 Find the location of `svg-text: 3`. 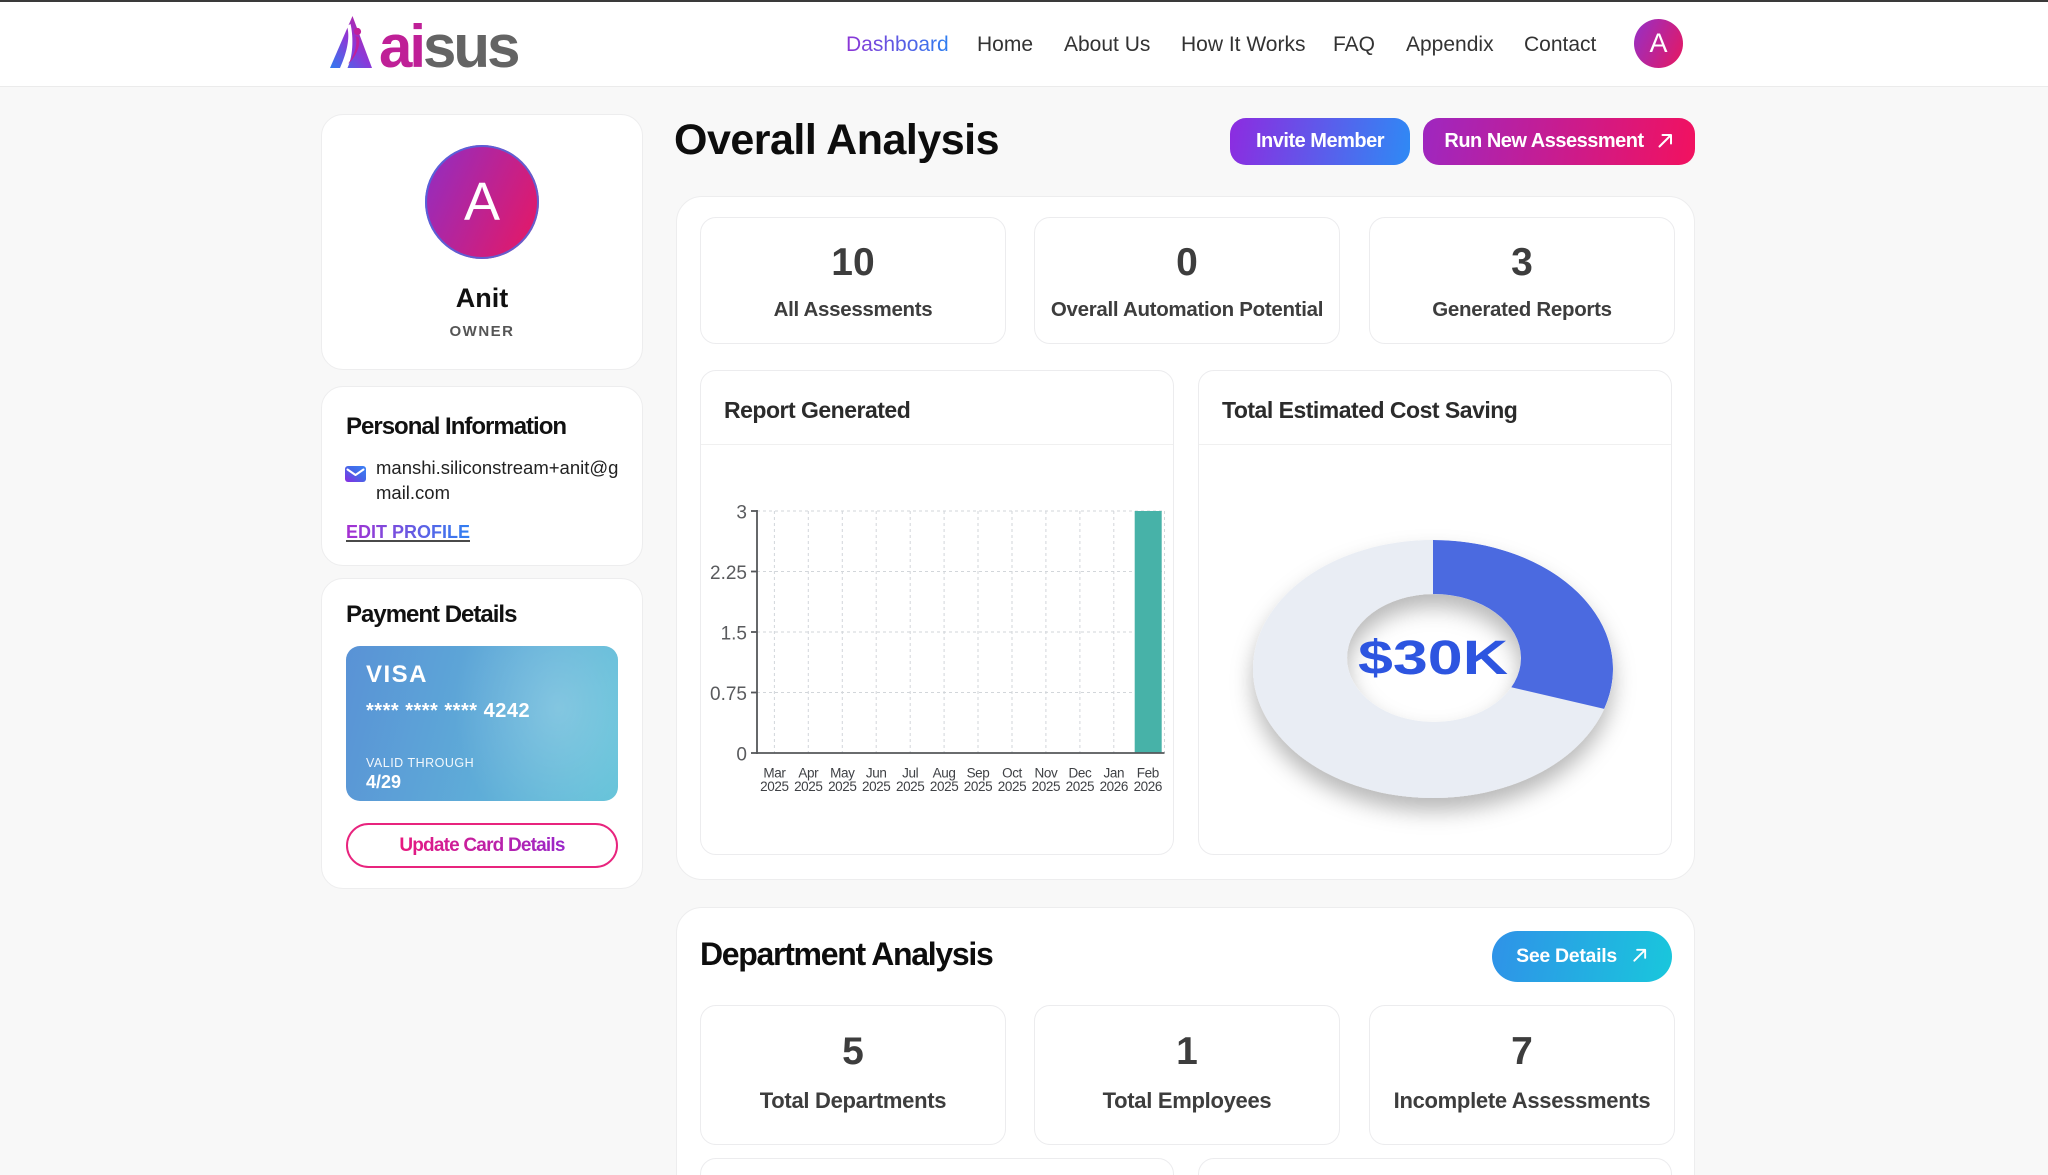

svg-text: 3 is located at coordinates (741, 513).